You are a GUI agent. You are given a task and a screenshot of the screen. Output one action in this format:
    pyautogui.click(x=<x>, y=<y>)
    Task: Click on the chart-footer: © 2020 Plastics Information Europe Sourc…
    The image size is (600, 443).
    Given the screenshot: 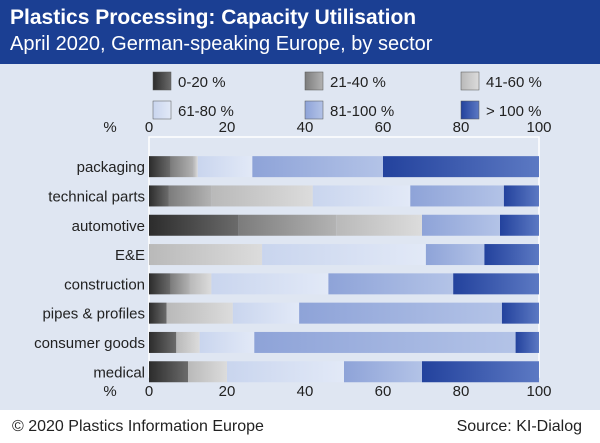 What is the action you would take?
    pyautogui.click(x=300, y=426)
    